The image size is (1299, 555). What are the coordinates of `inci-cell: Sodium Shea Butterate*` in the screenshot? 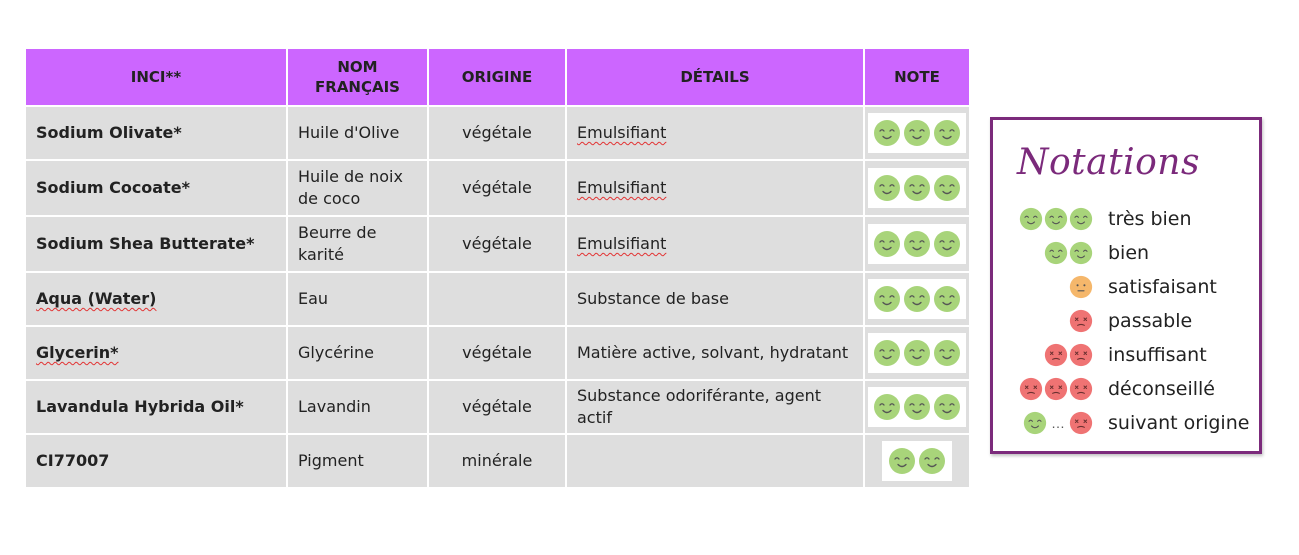 It's located at (156, 244).